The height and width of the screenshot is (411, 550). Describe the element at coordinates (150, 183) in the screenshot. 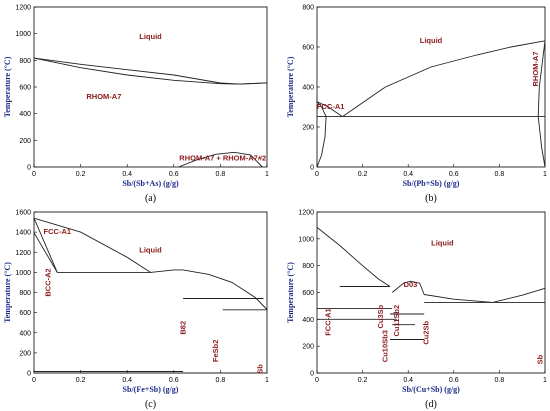

I see `x-axis-label: Sb/(Sb+As) (g/g)` at that location.